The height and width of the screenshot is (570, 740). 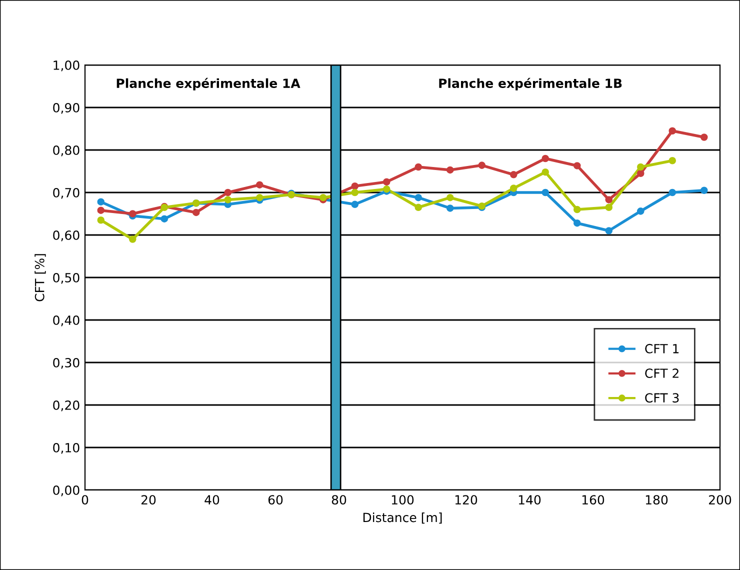 I want to click on y-tick-label: 0,60, so click(x=66, y=236).